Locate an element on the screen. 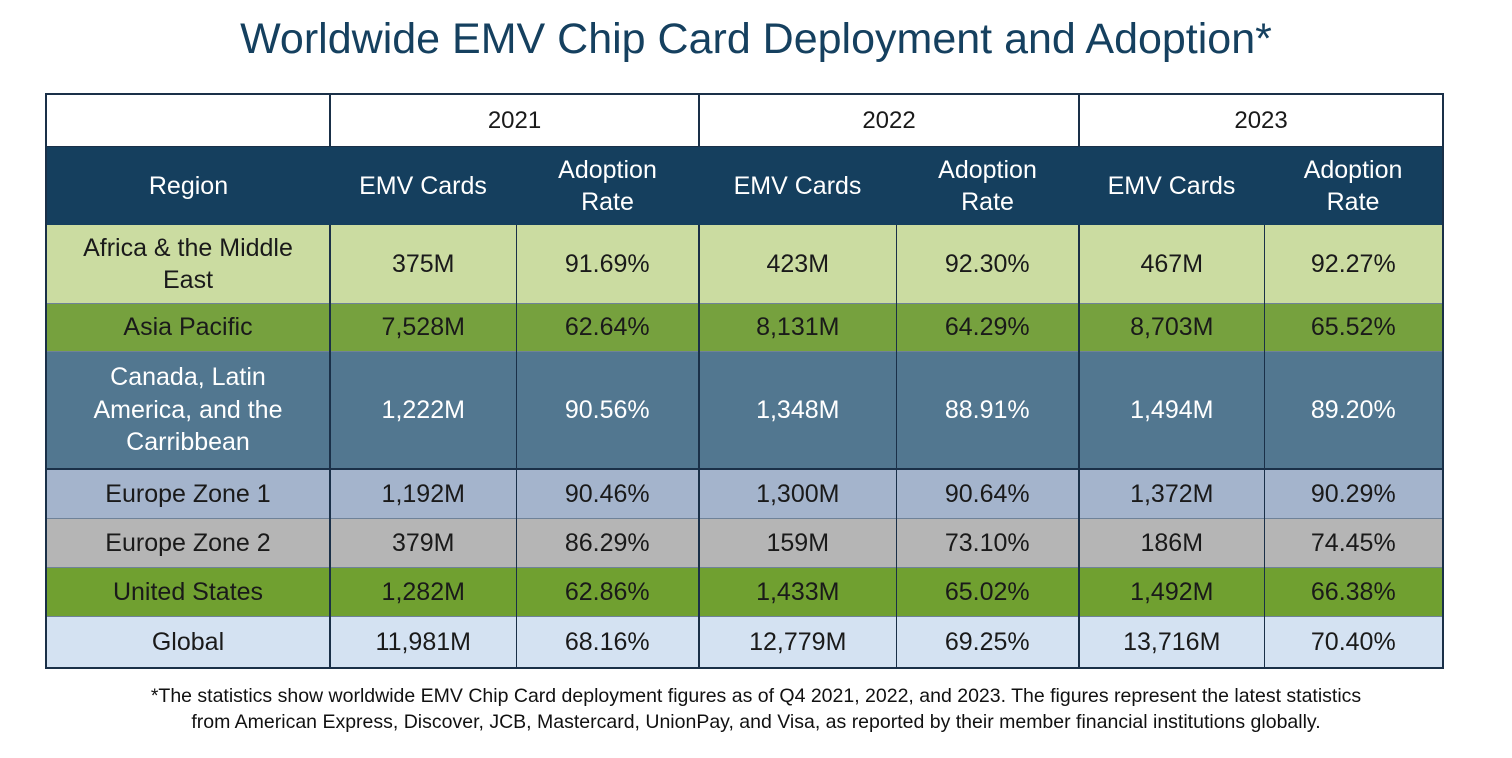 This screenshot has width=1512, height=758. emv-cards-cell-2021: 1,282M is located at coordinates (422, 592).